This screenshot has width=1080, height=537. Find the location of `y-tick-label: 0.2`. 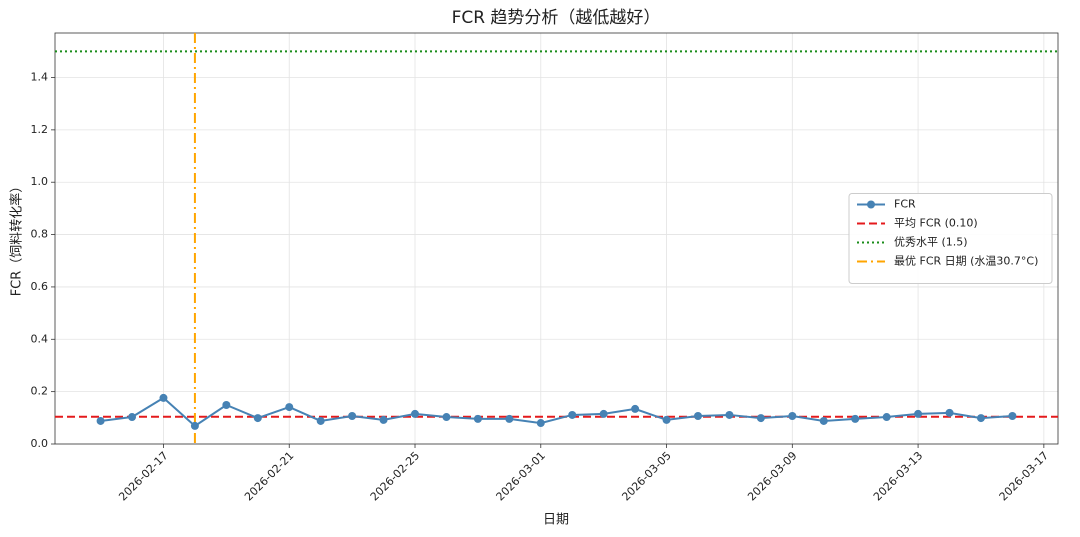

y-tick-label: 0.2 is located at coordinates (40, 391).